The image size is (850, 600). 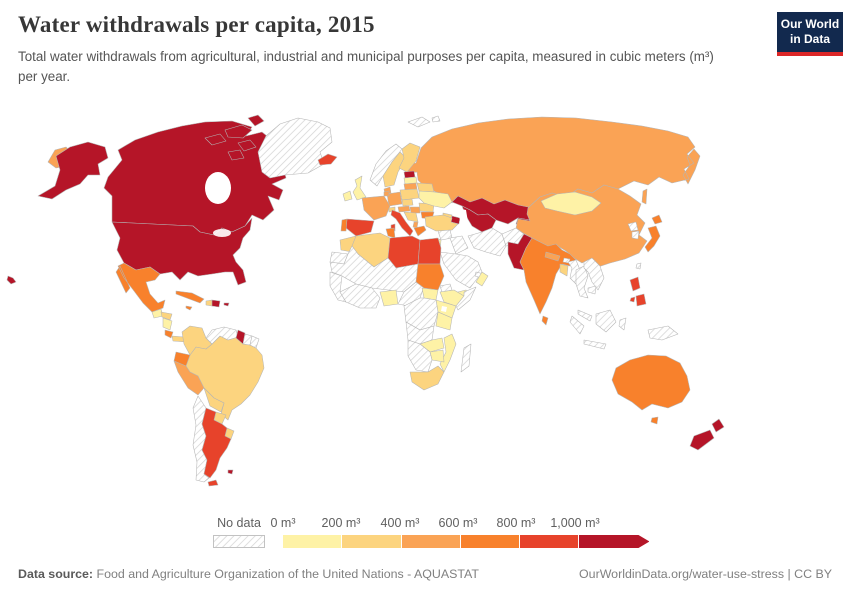 What do you see at coordinates (448, 353) in the screenshot?
I see `country-malawi-mozambique` at bounding box center [448, 353].